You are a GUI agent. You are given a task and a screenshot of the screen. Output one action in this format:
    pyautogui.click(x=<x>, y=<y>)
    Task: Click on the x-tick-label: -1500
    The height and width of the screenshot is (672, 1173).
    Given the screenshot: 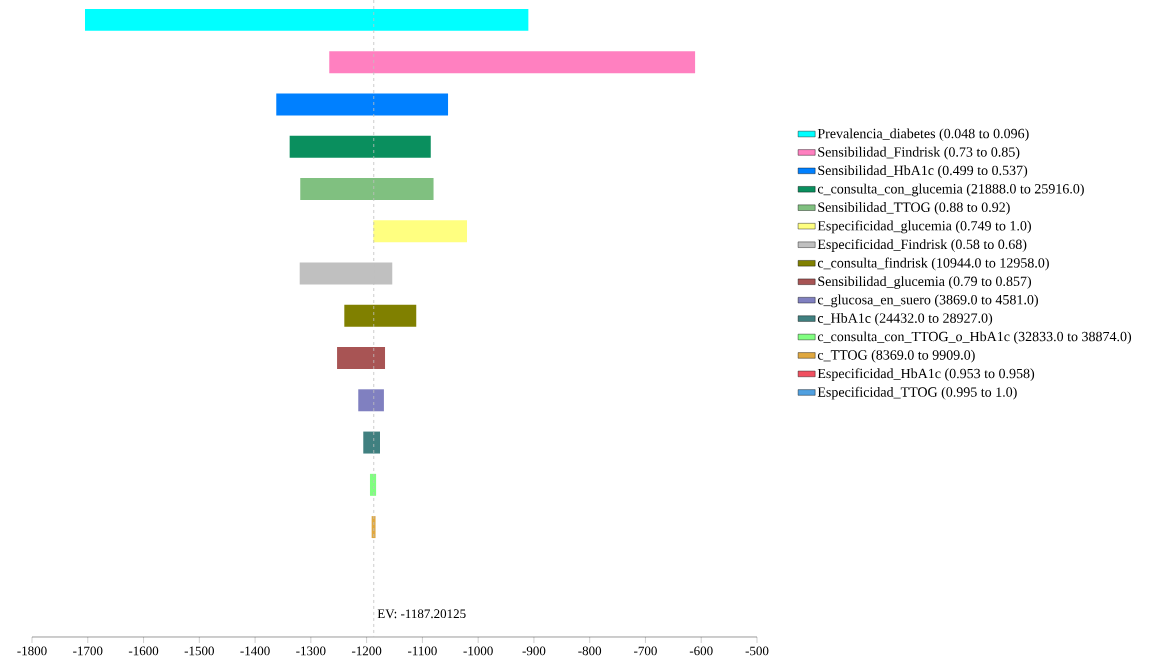 What is the action you would take?
    pyautogui.click(x=199, y=651)
    